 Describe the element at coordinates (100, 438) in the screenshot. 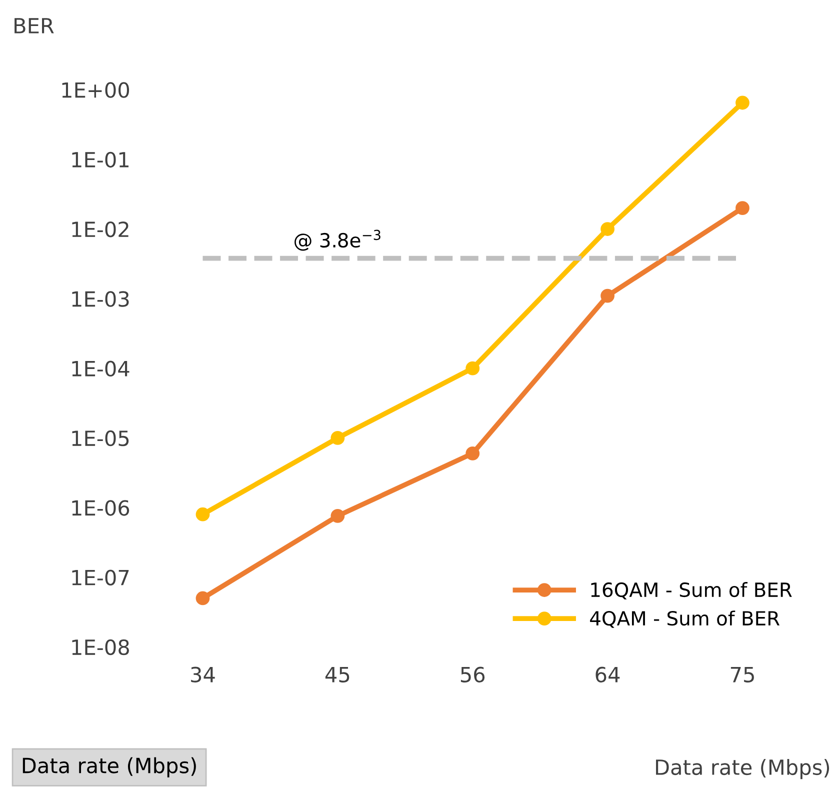

I see `y-tick-label: 1E-05` at that location.